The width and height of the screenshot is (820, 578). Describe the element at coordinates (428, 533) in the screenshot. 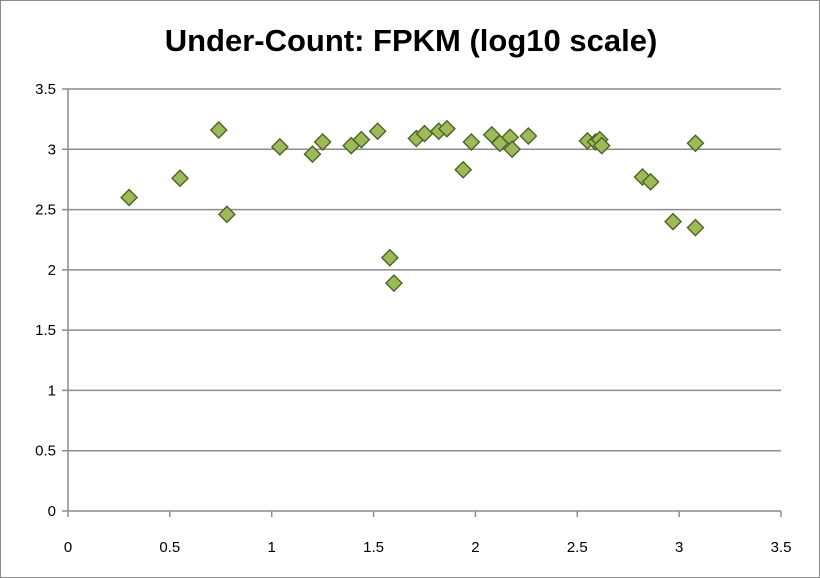

I see `x-axis-ticks: 0 0.5 1 1.5 2 2.5 3 3.5` at that location.